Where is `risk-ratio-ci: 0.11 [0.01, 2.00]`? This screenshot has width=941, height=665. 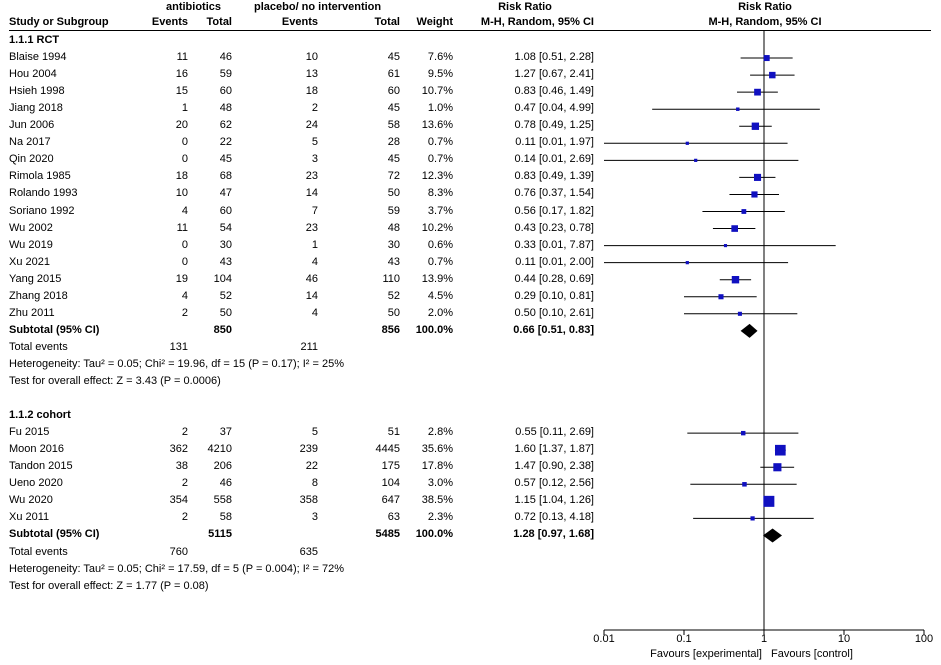 risk-ratio-ci: 0.11 [0.01, 2.00] is located at coordinates (554, 261).